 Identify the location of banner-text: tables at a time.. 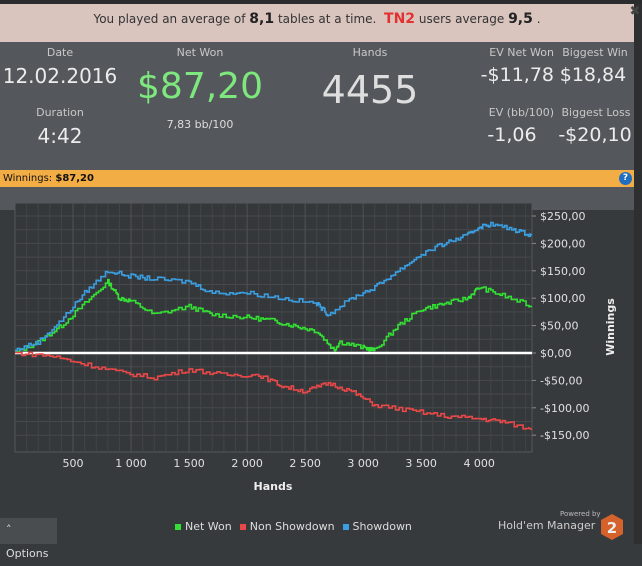
(327, 19).